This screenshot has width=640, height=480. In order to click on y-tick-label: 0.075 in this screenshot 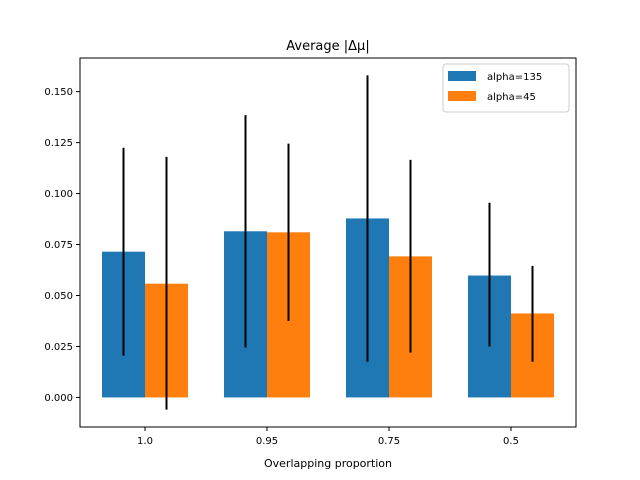, I will do `click(58, 245)`.